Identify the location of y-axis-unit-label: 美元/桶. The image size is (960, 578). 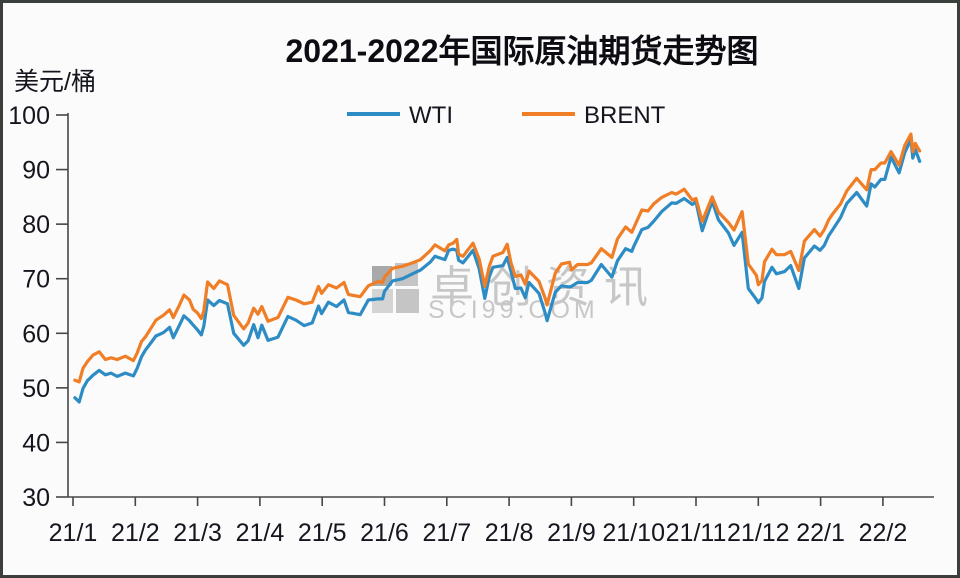
(55, 82).